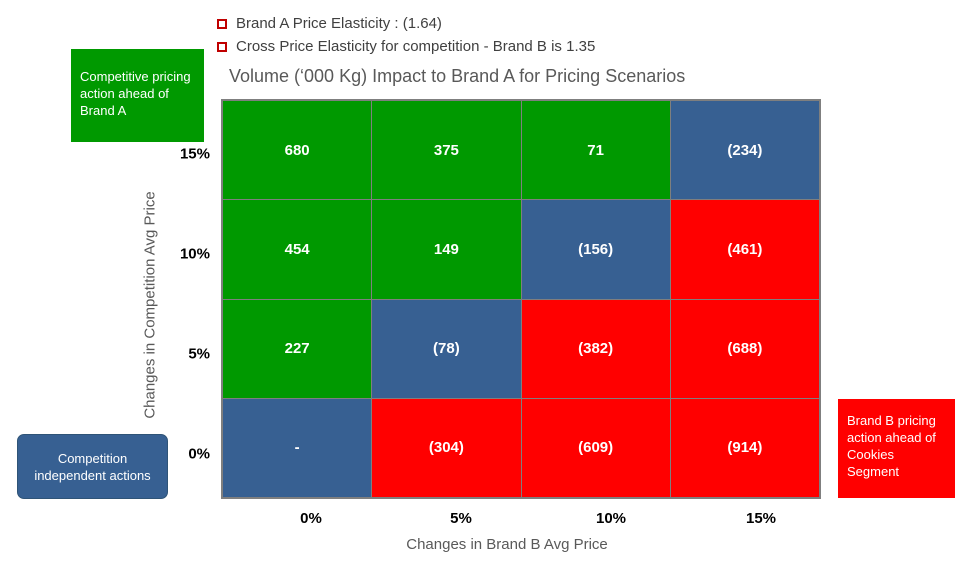 Image resolution: width=963 pixels, height=564 pixels. What do you see at coordinates (297, 249) in the screenshot?
I see `heatmap-cell: 454` at bounding box center [297, 249].